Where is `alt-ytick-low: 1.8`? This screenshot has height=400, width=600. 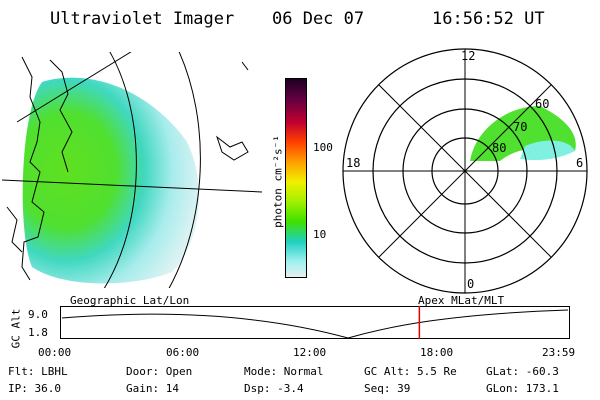
alt-ytick-low: 1.8 is located at coordinates (38, 332).